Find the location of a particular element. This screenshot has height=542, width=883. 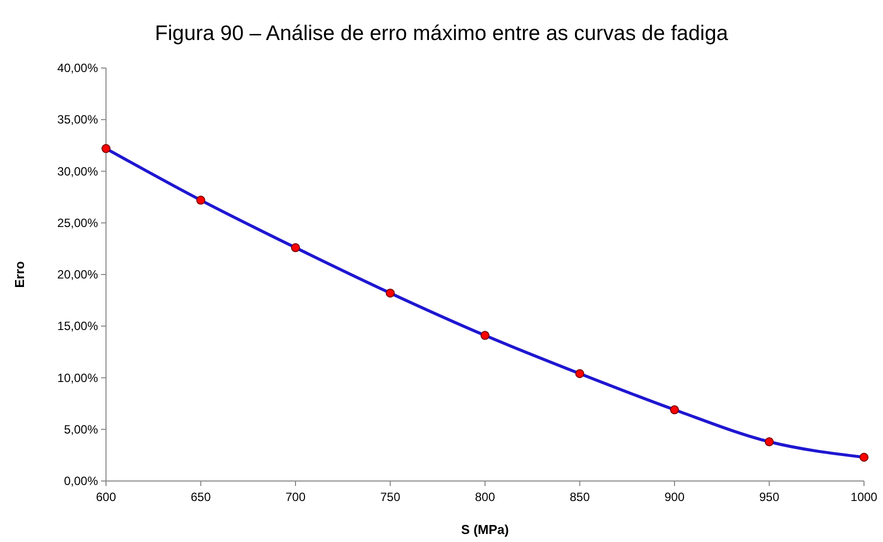

x-tick-label: 850 is located at coordinates (580, 497).